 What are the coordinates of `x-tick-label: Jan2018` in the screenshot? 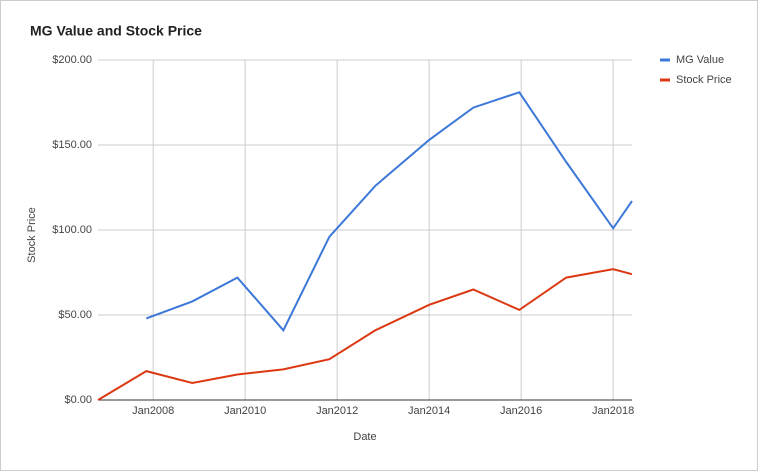 It's located at (613, 411).